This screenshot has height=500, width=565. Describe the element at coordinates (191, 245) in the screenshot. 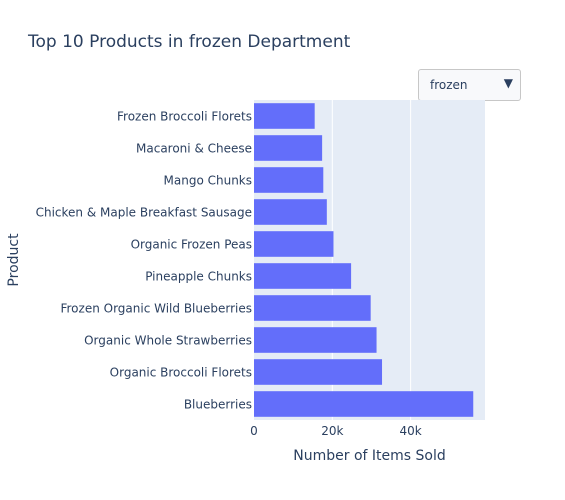

I see `y-tick-label: Organic Frozen Peas` at that location.